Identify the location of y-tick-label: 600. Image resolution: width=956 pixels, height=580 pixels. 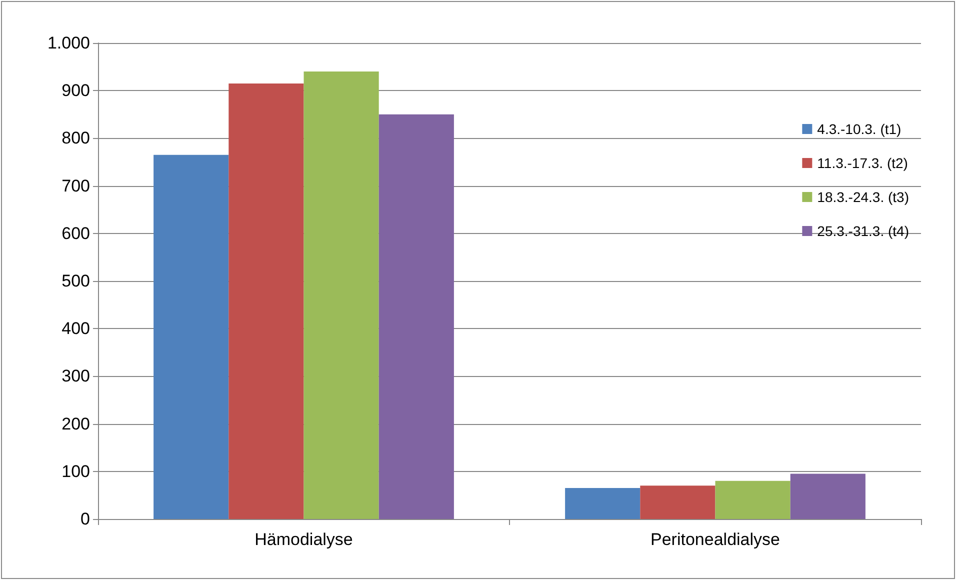
(76, 233).